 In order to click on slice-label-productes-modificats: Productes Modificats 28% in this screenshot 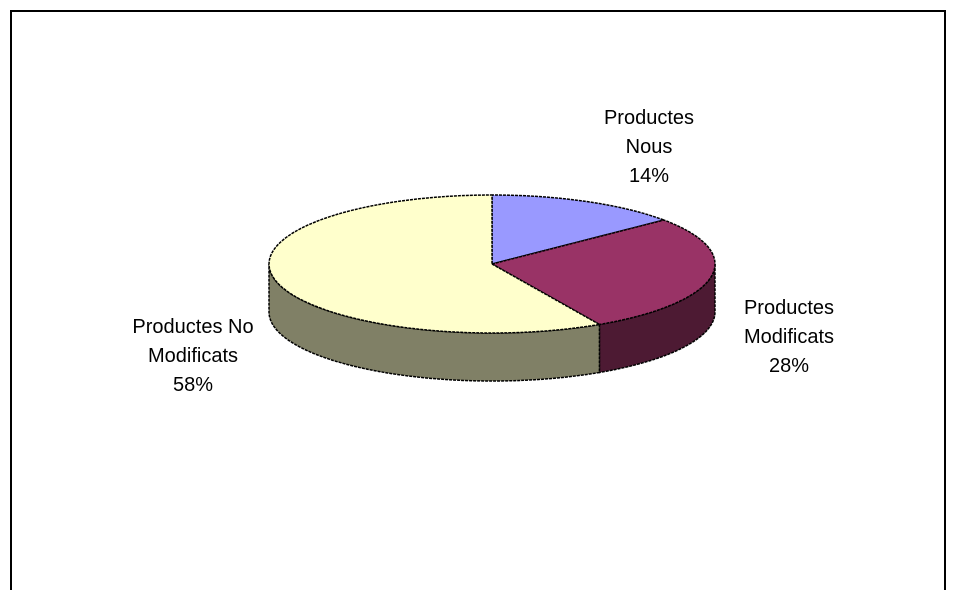, I will do `click(789, 337)`.